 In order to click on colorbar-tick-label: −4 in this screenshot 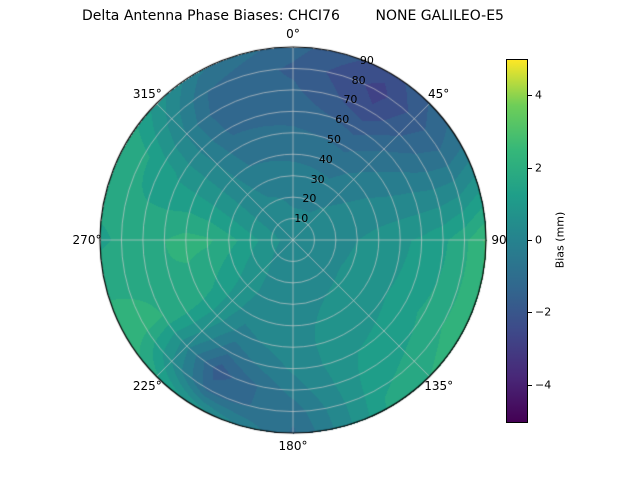, I will do `click(543, 385)`.